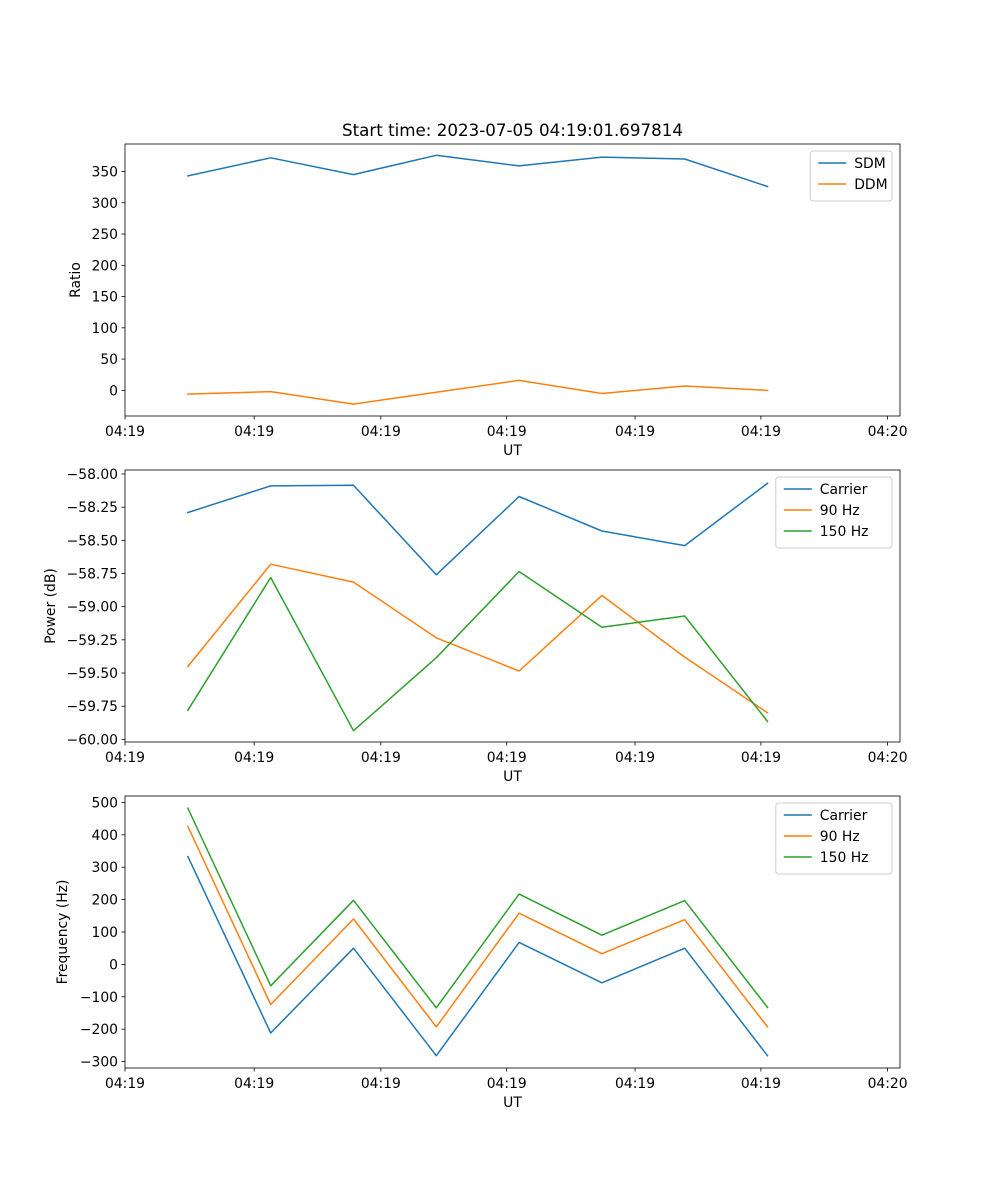 This screenshot has width=1000, height=1200. Describe the element at coordinates (92, 707) in the screenshot. I see `y-tick-label: −59.75` at that location.